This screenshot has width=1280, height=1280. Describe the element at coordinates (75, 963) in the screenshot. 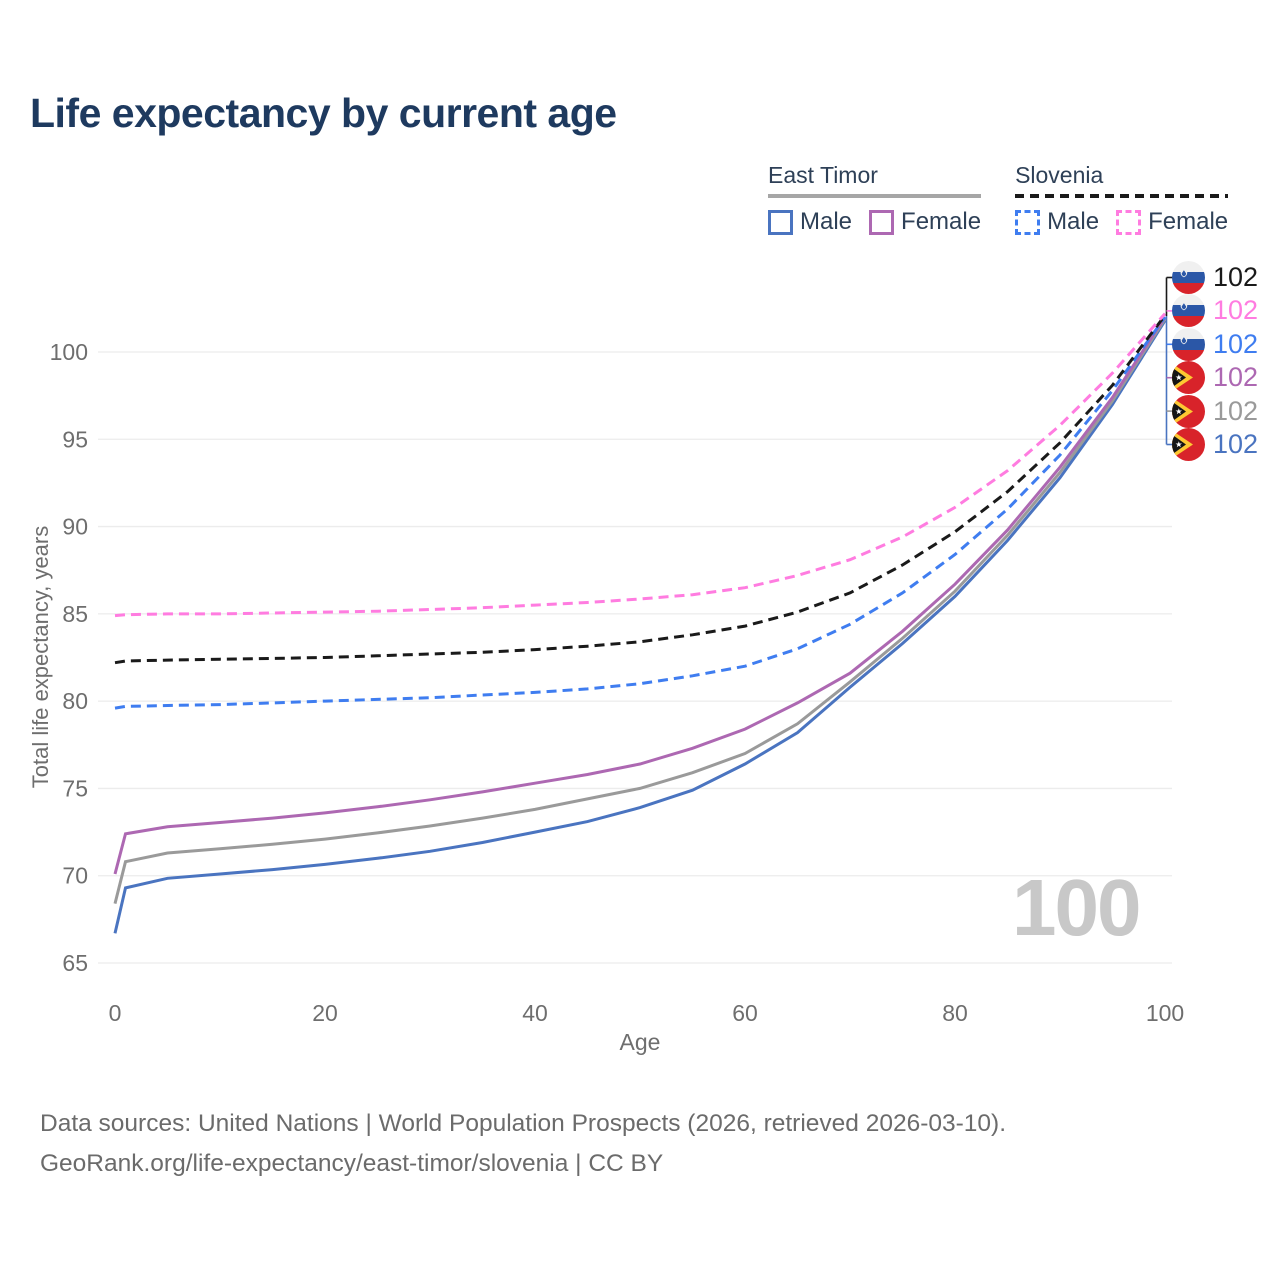

I see `y-tick-label: 65` at that location.